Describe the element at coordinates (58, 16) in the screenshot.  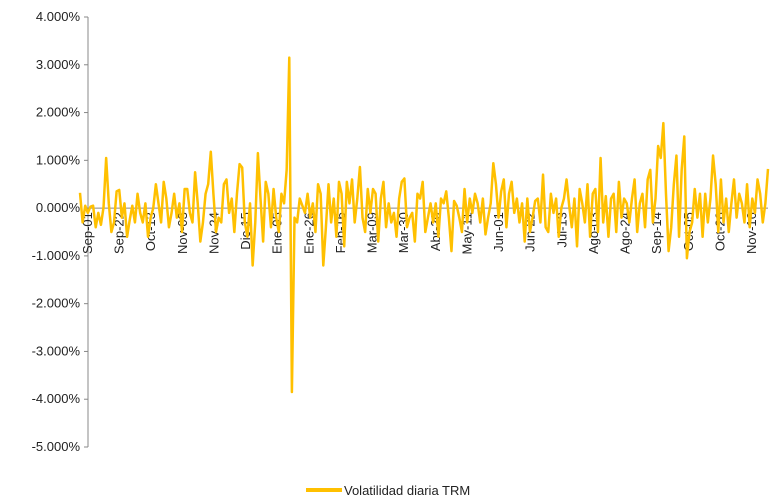
I see `y-tick-label: 4.000%` at that location.